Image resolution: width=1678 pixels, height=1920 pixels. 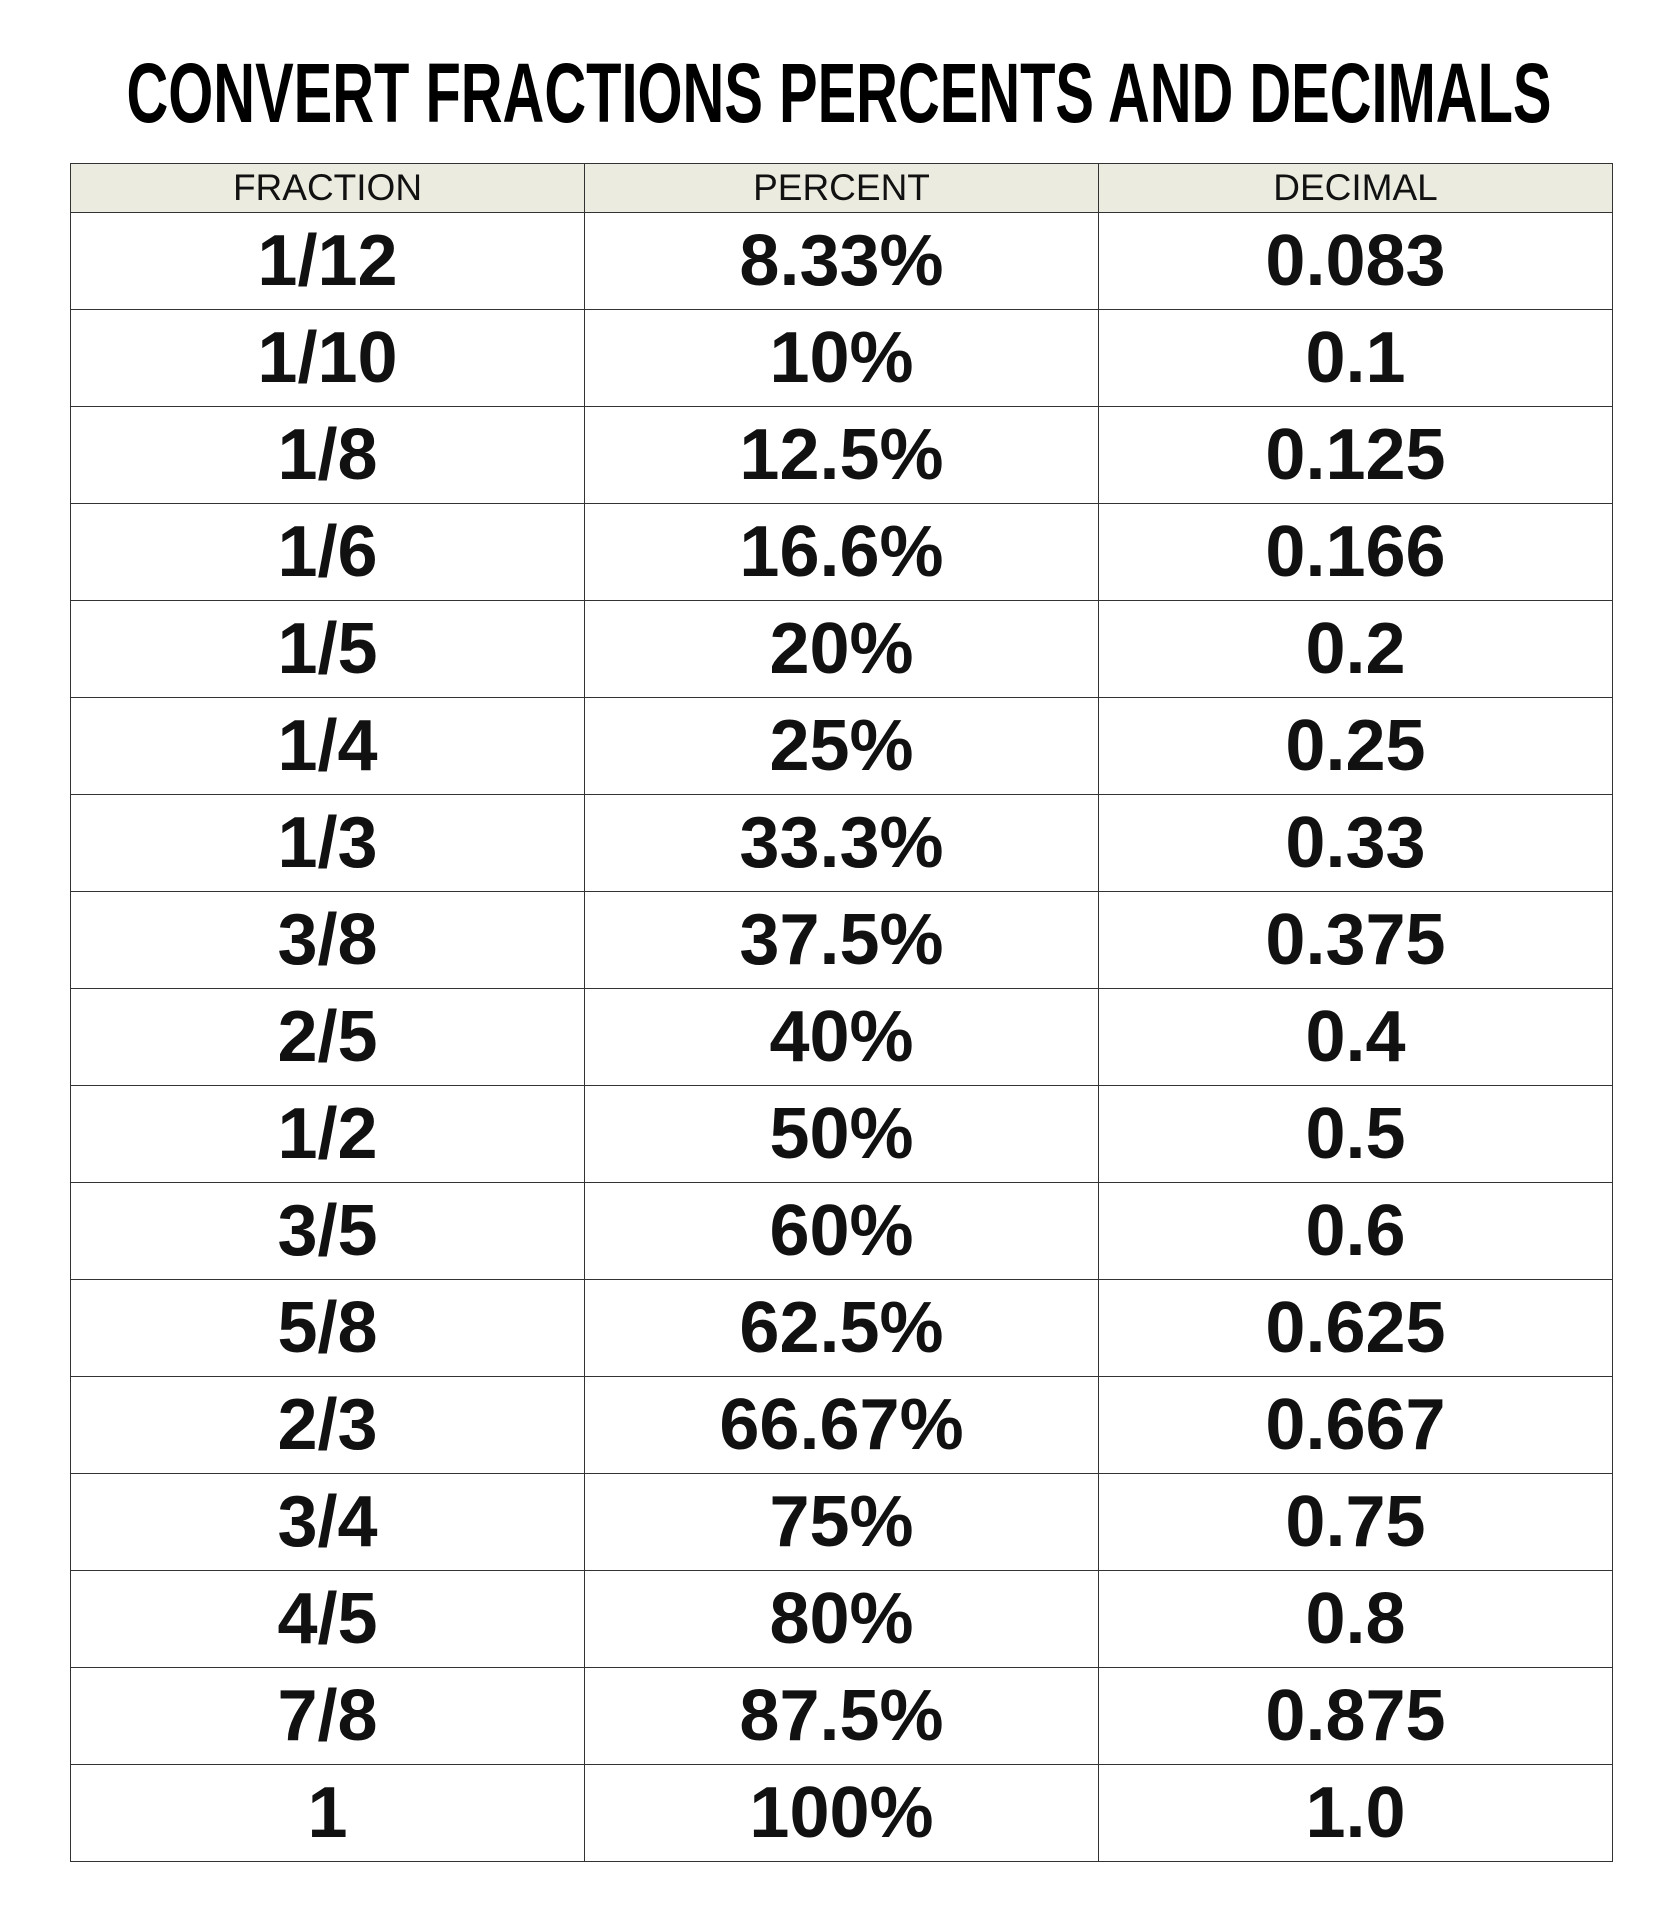 What do you see at coordinates (327, 358) in the screenshot?
I see `table-cell: 1/10` at bounding box center [327, 358].